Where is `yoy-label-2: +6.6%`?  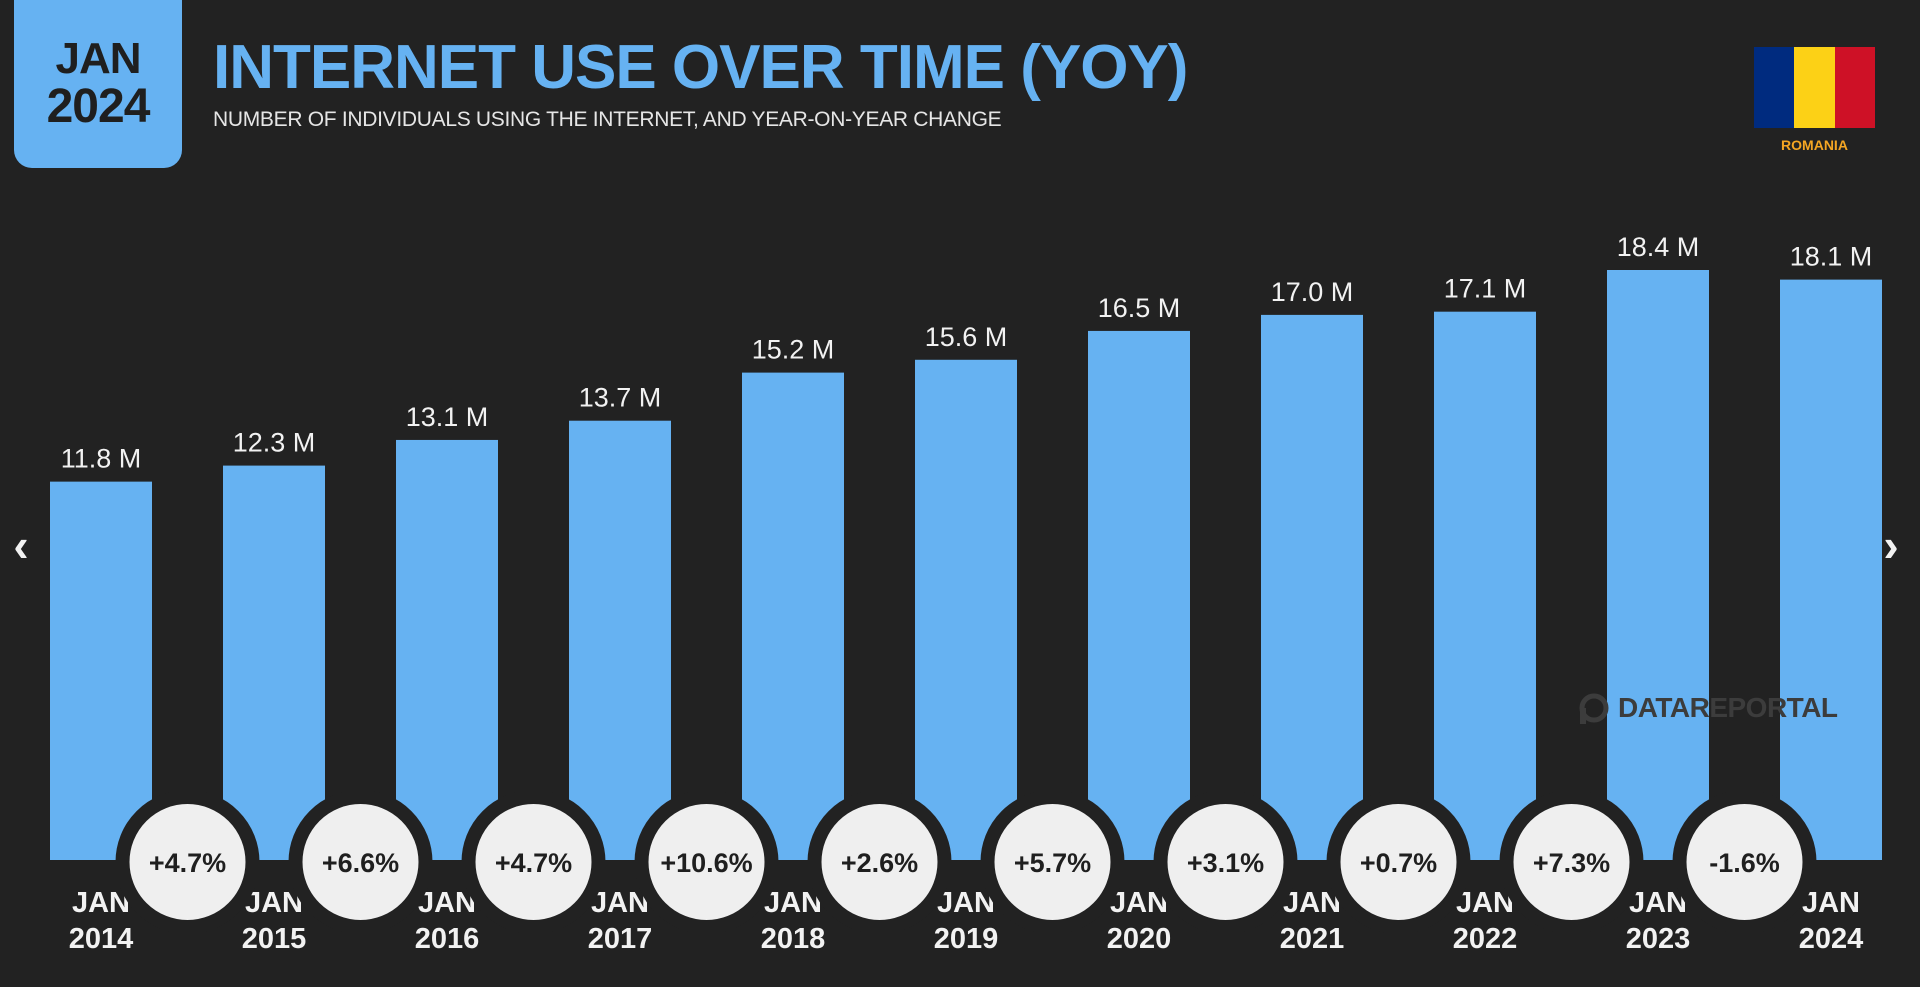 yoy-label-2: +6.6% is located at coordinates (360, 863).